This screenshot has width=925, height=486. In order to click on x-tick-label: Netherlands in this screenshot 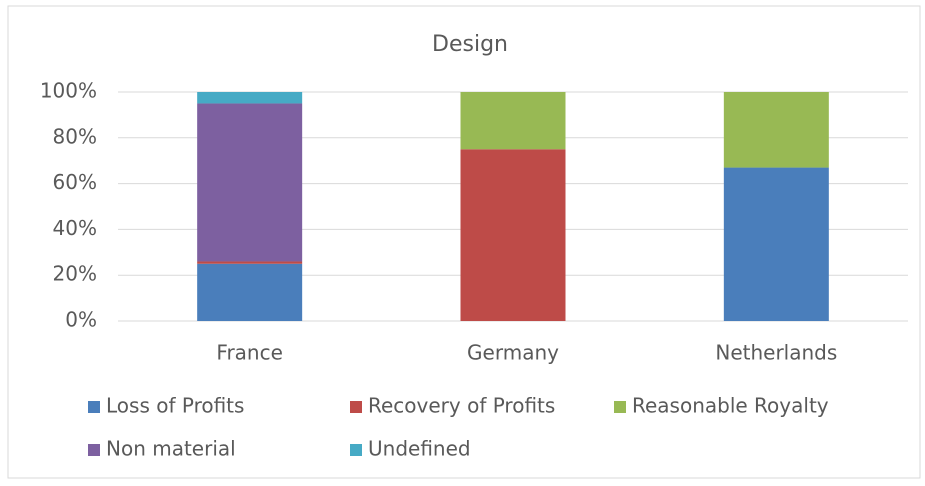, I will do `click(776, 353)`.